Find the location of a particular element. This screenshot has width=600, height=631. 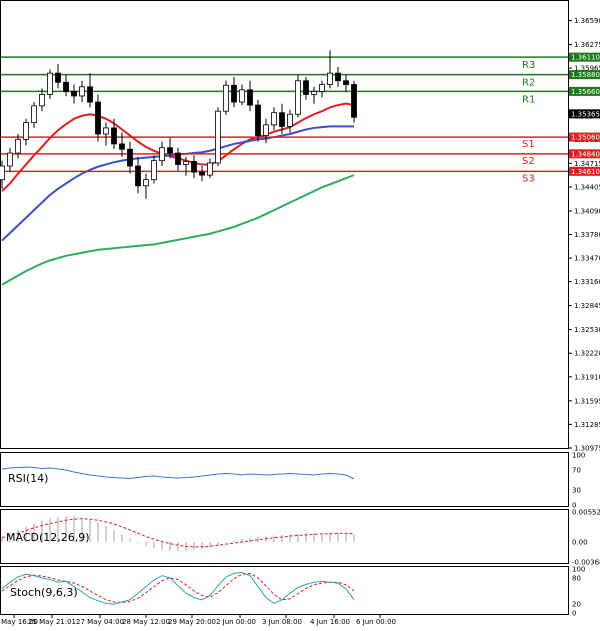

stoch-tick-label: 100 is located at coordinates (578, 570).